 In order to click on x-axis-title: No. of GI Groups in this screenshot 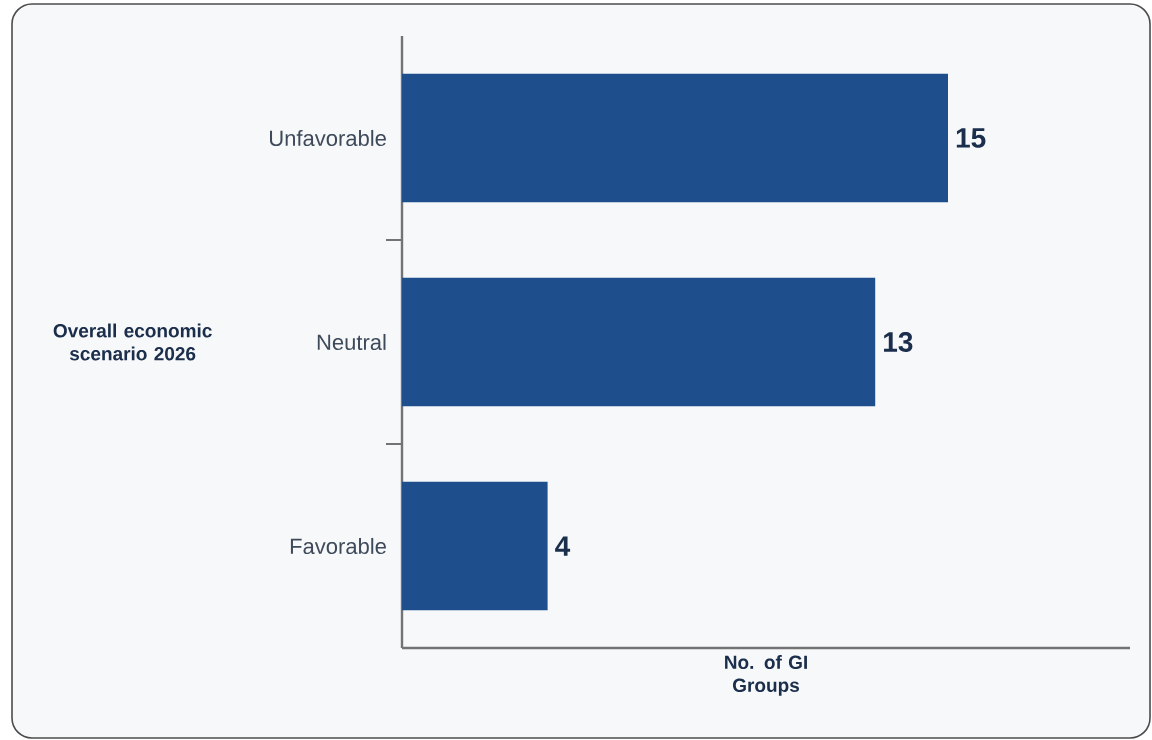, I will do `click(766, 675)`.